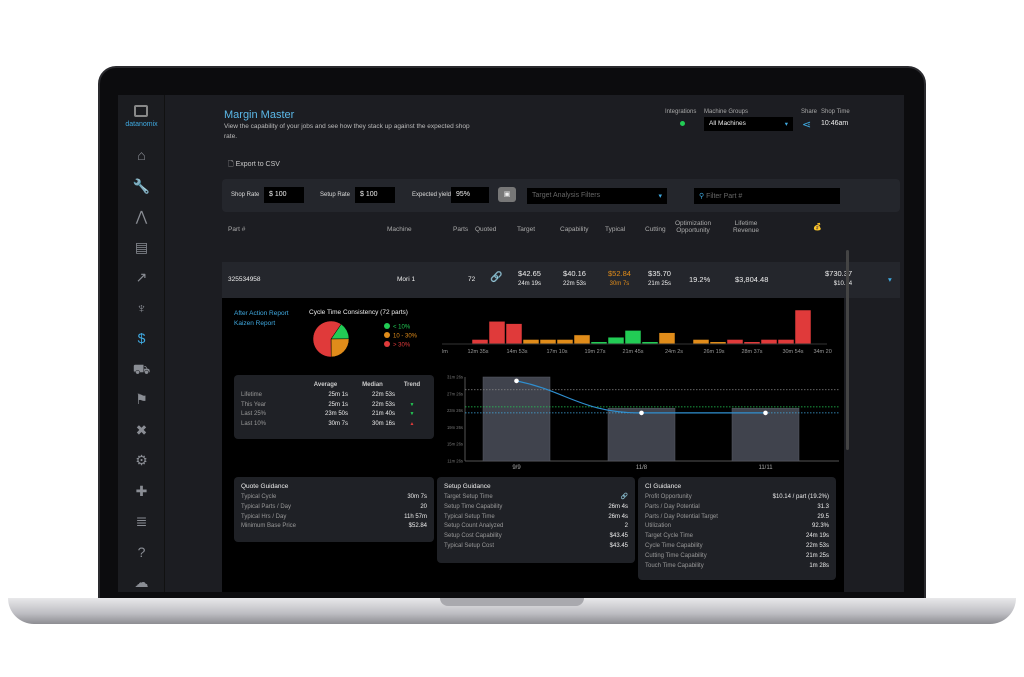 This screenshot has height=677, width=1024. Describe the element at coordinates (412, 396) in the screenshot. I see `trend-none-icon` at that location.